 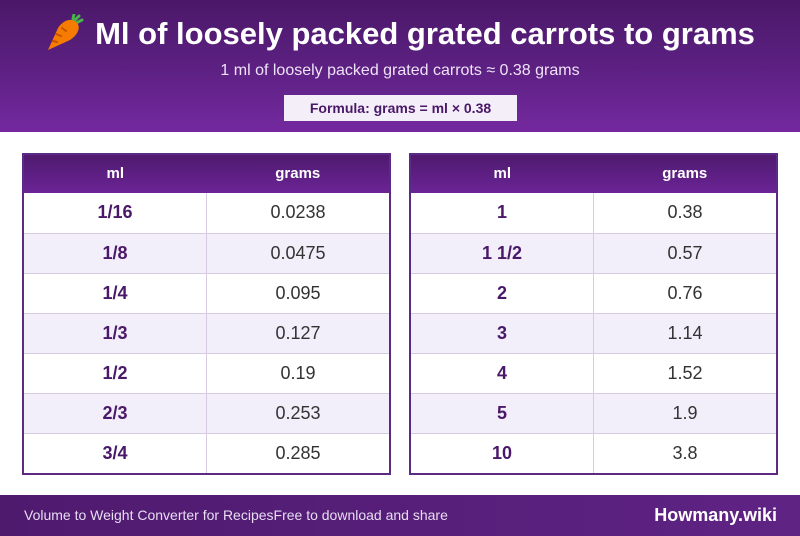 I want to click on ml-cell: 1/16, so click(x=115, y=213).